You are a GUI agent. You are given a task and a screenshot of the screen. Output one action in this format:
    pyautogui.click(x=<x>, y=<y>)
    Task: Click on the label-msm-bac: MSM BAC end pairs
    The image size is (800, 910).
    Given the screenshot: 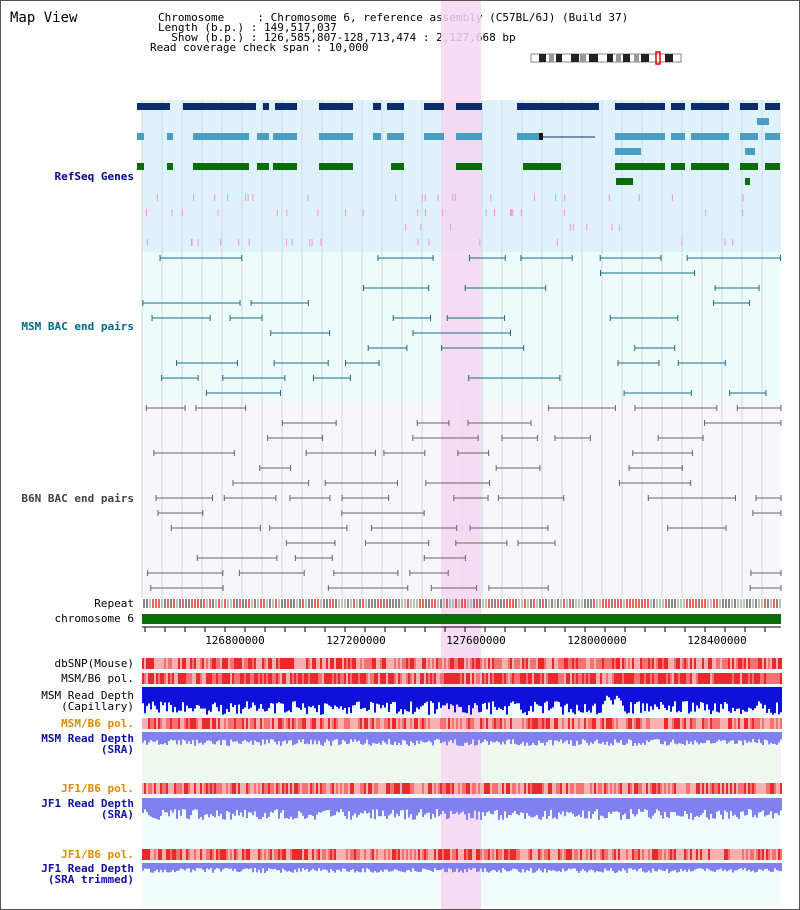 What is the action you would take?
    pyautogui.click(x=77, y=326)
    